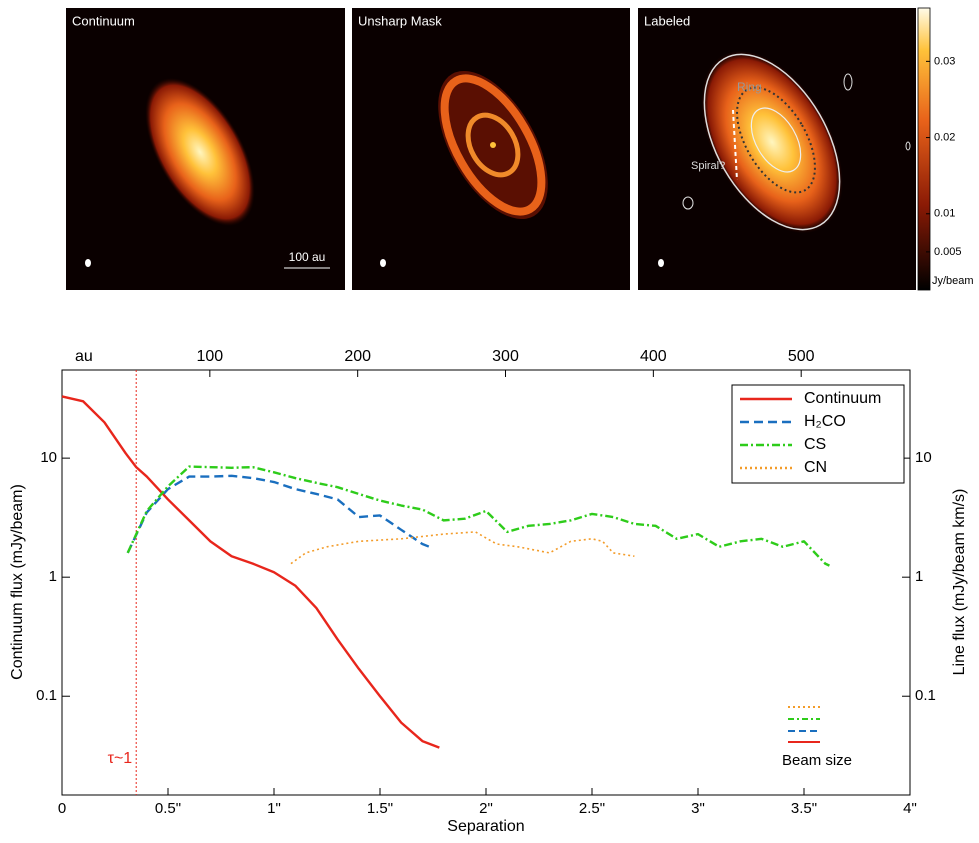 The image size is (979, 843). I want to click on colorbar-tick-label: 0.03, so click(944, 61).